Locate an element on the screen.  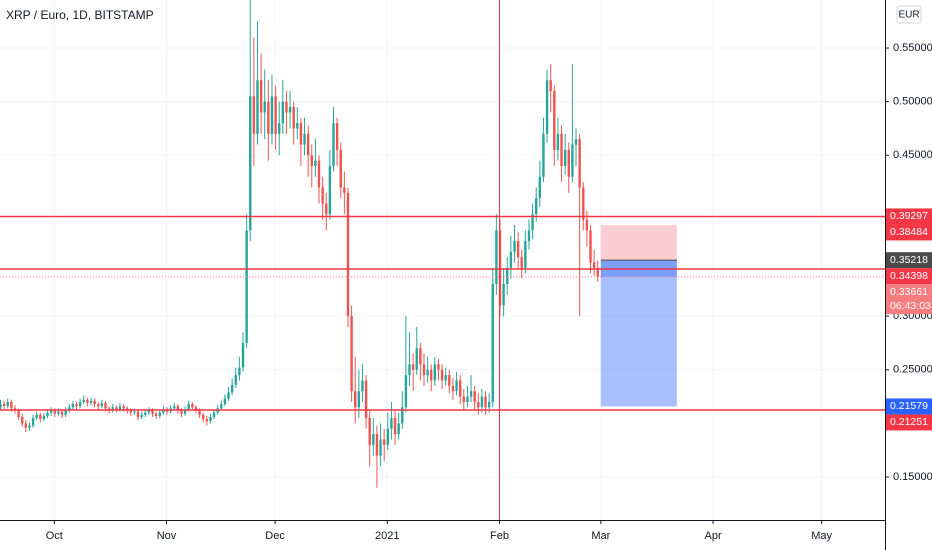
x-tick-label: 2021 is located at coordinates (387, 536).